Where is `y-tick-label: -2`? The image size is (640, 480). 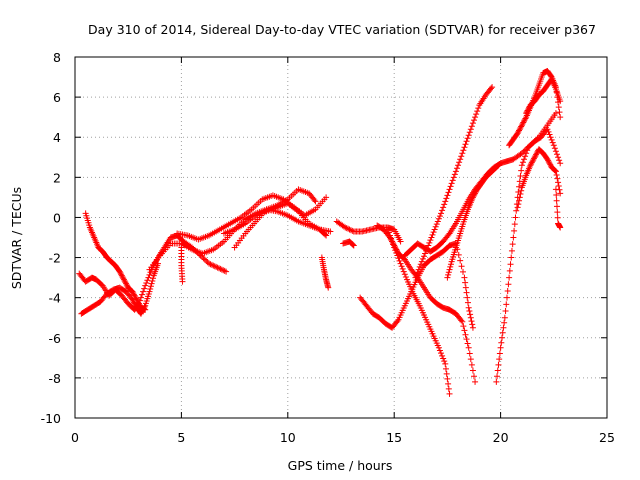 y-tick-label: -2 is located at coordinates (55, 258).